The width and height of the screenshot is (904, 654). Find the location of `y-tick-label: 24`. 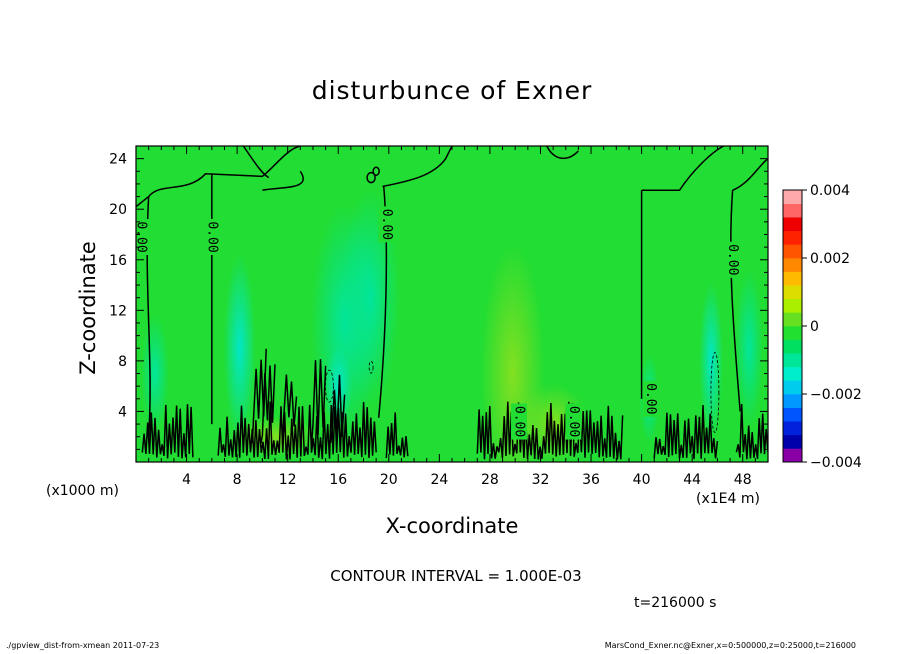

y-tick-label: 24 is located at coordinates (118, 160).